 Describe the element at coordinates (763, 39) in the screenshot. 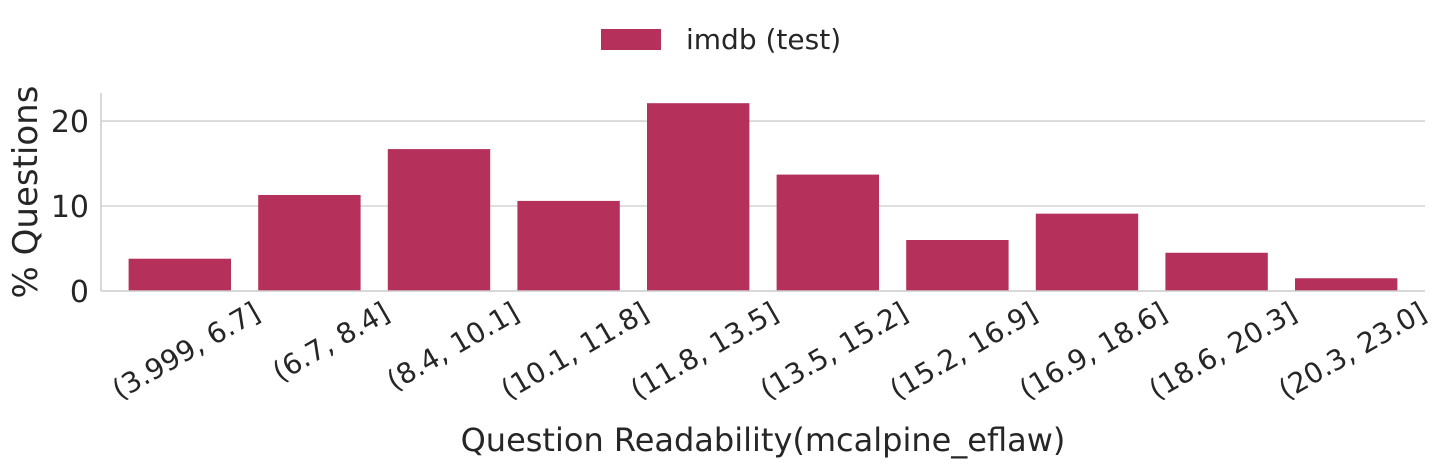

I see `legend-label: imdb (test)` at that location.